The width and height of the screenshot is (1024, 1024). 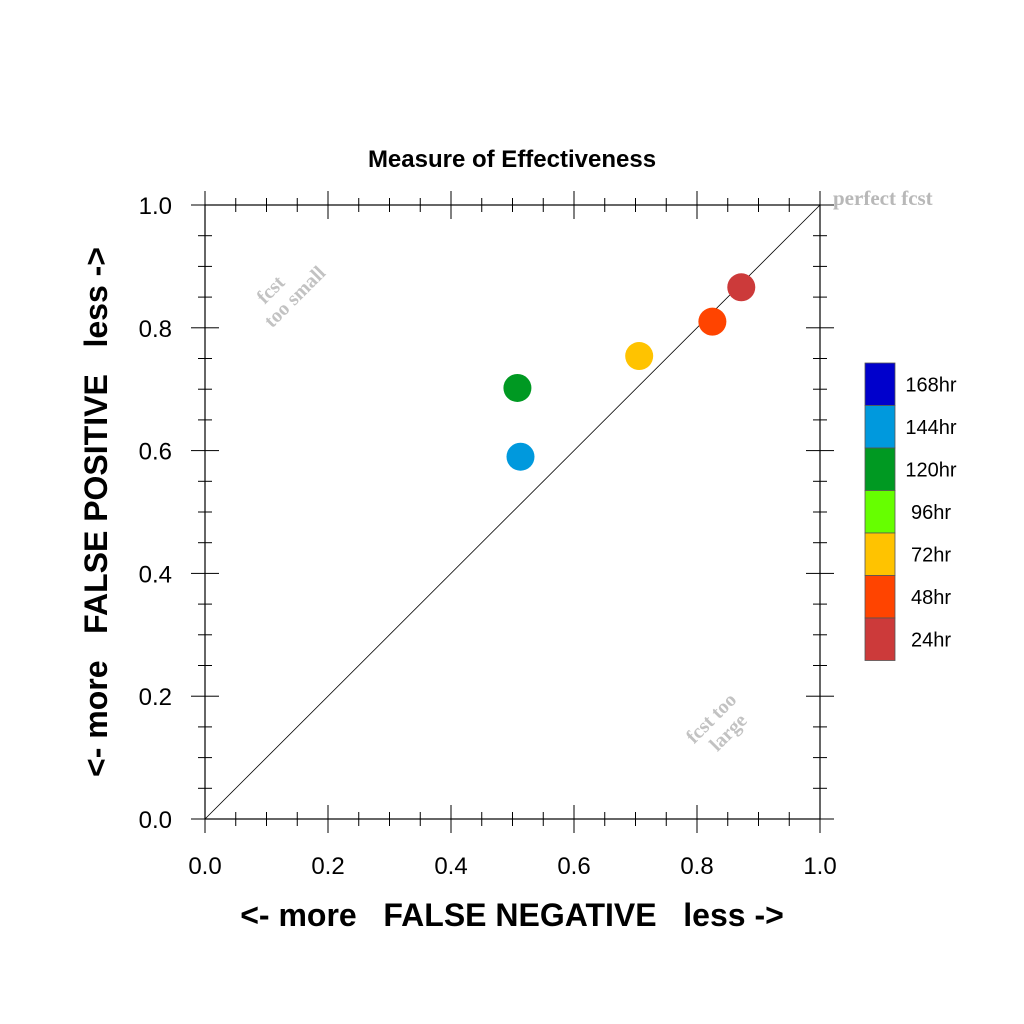 I want to click on annotation-fcst-too-large: fcst too large, so click(x=717, y=722).